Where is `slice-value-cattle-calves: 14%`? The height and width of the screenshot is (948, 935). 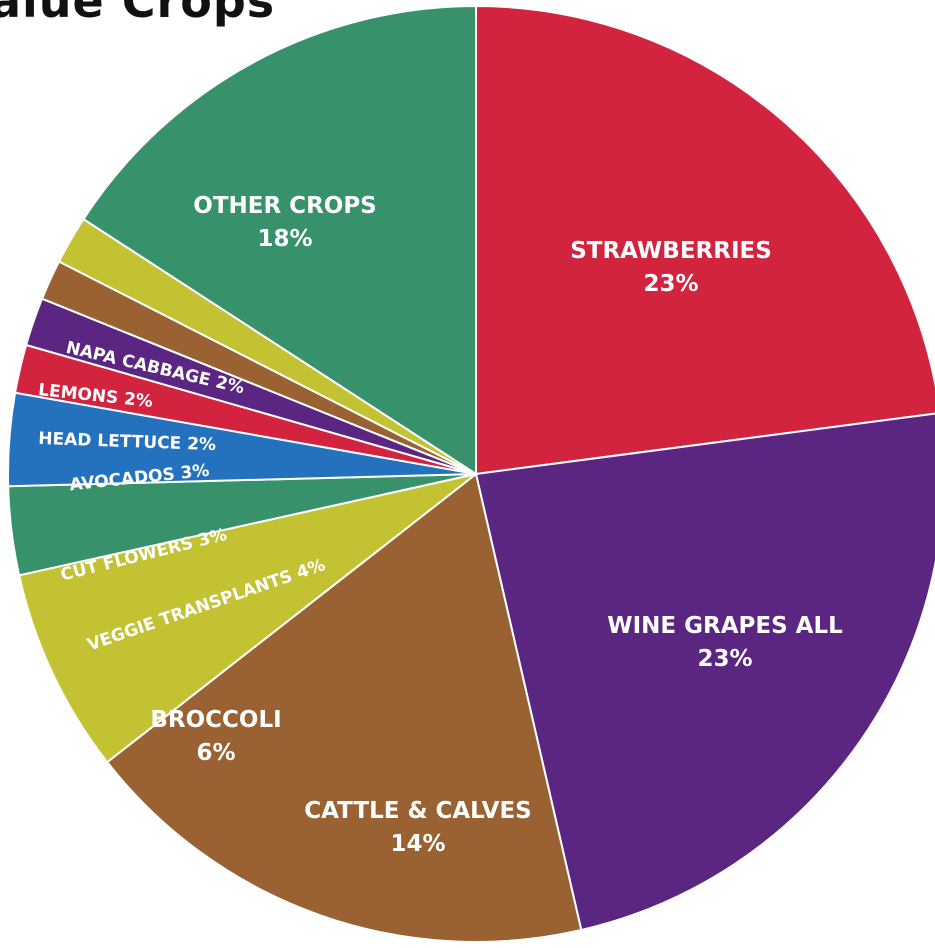 slice-value-cattle-calves: 14% is located at coordinates (417, 844).